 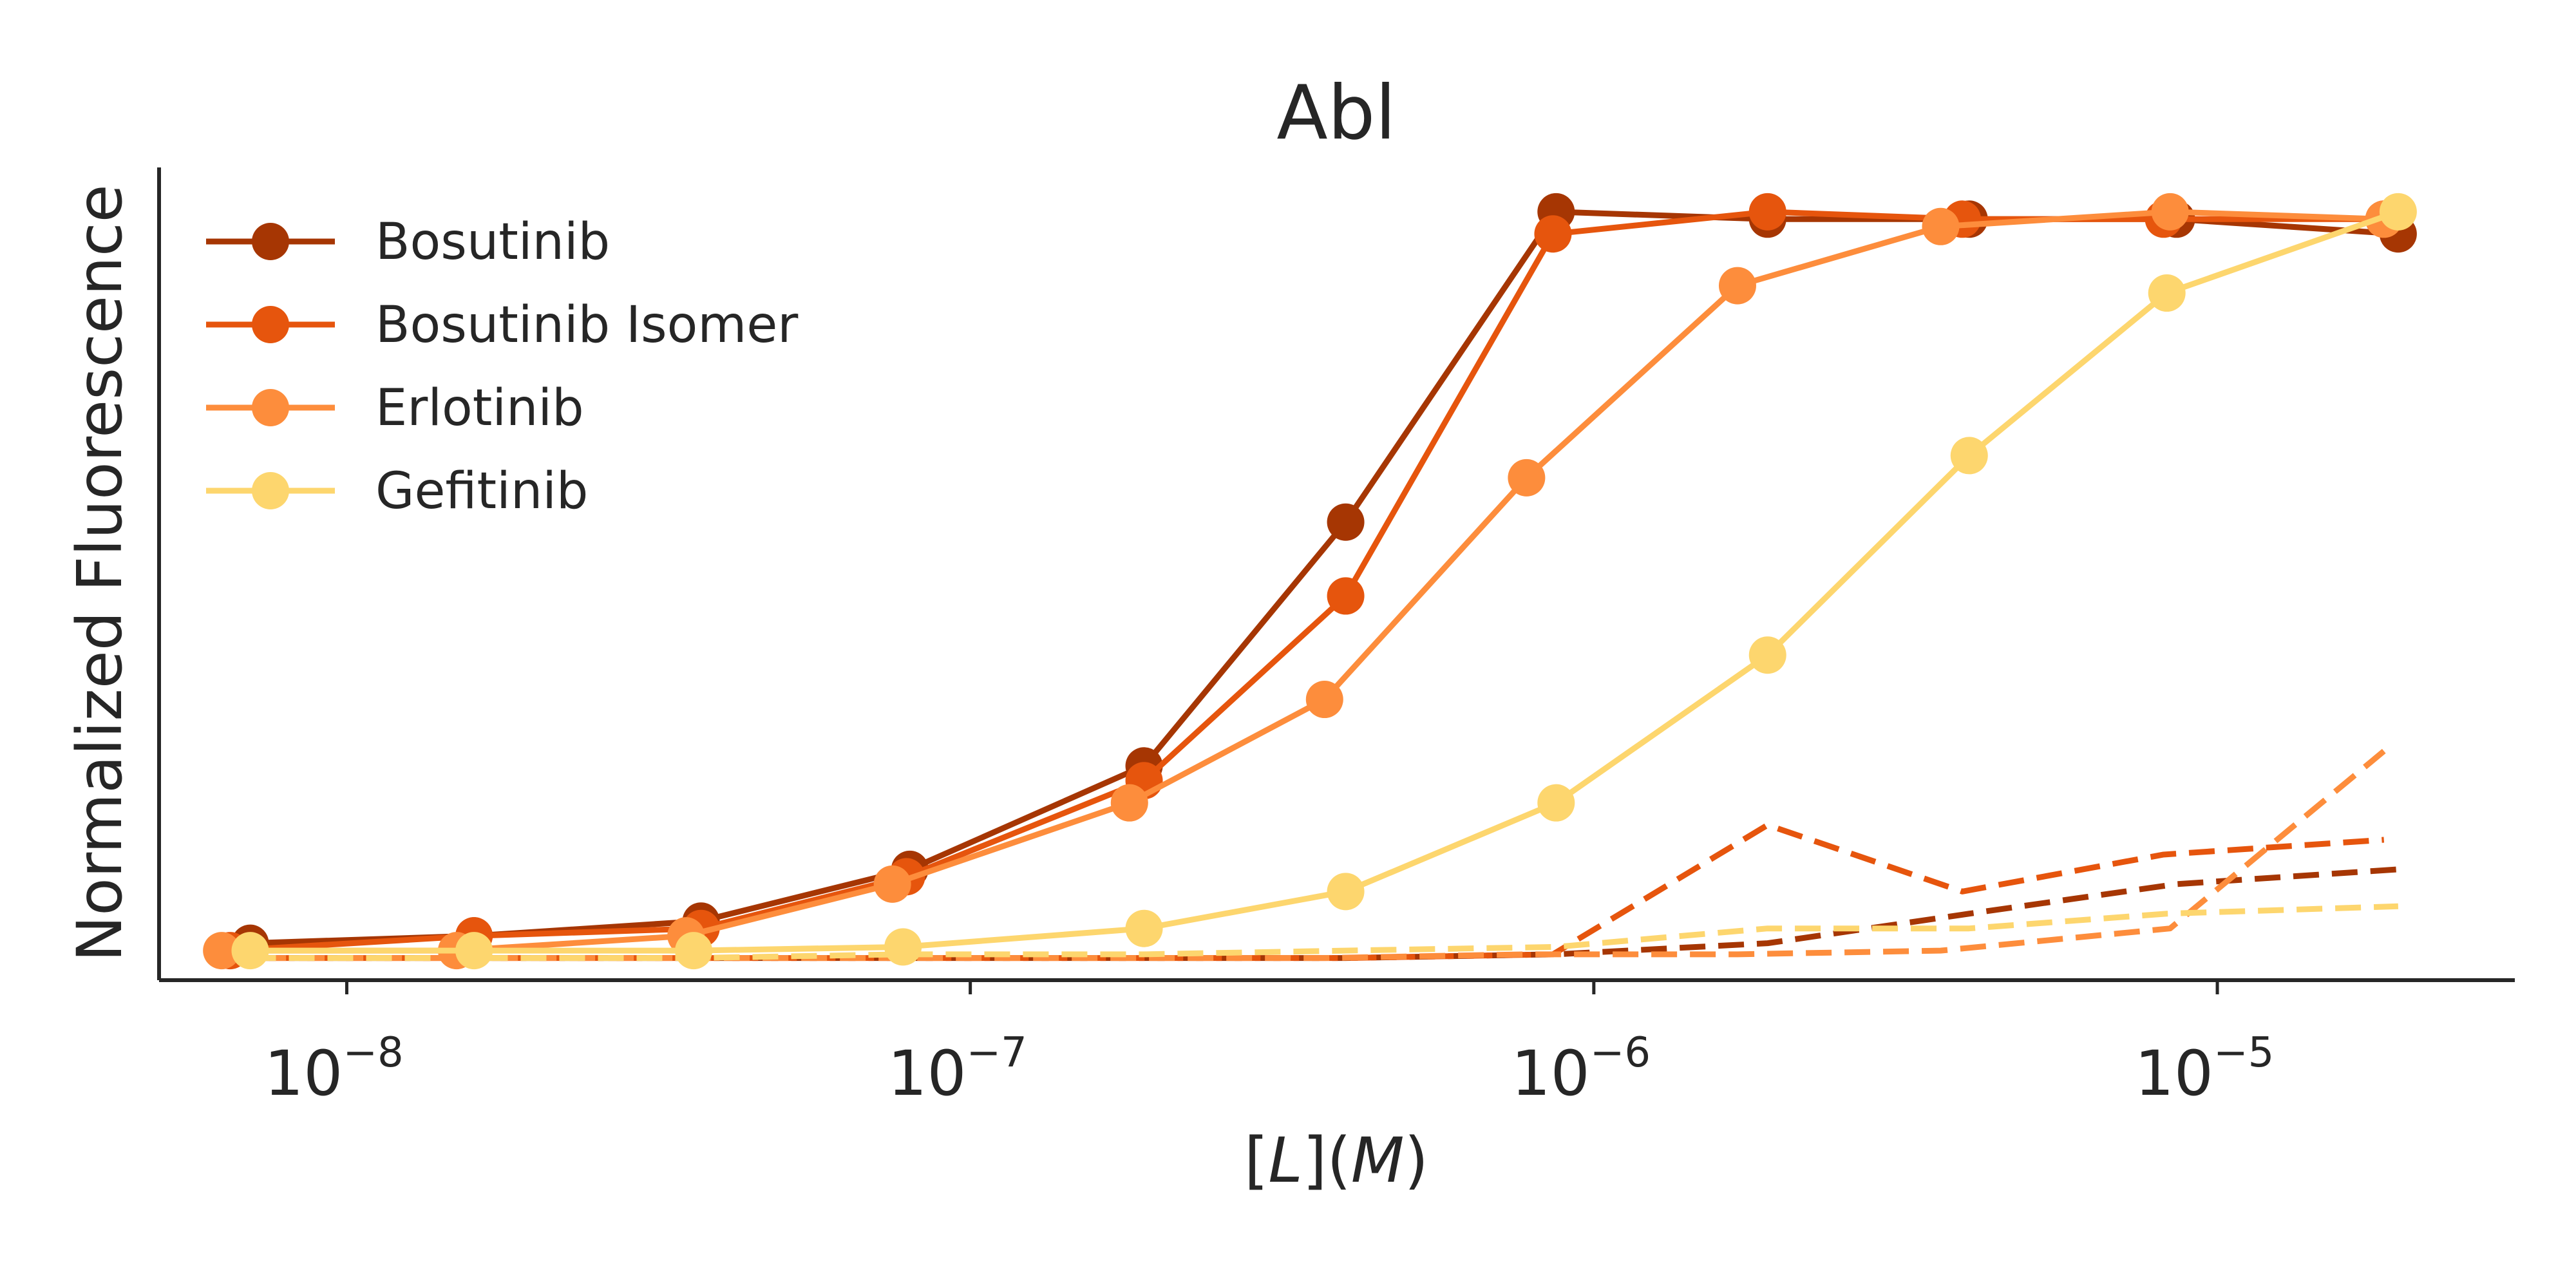 I want to click on legend-label: Gefitinib, so click(x=481, y=491).